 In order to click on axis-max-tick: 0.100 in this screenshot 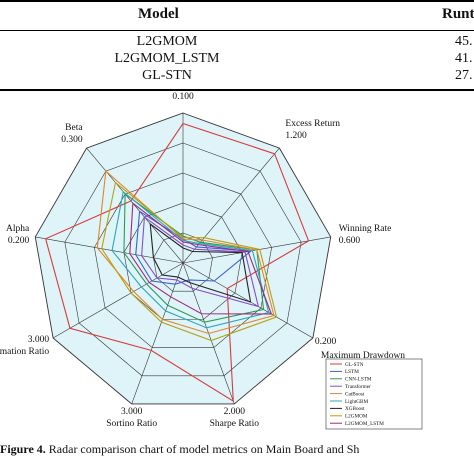, I will do `click(183, 97)`.